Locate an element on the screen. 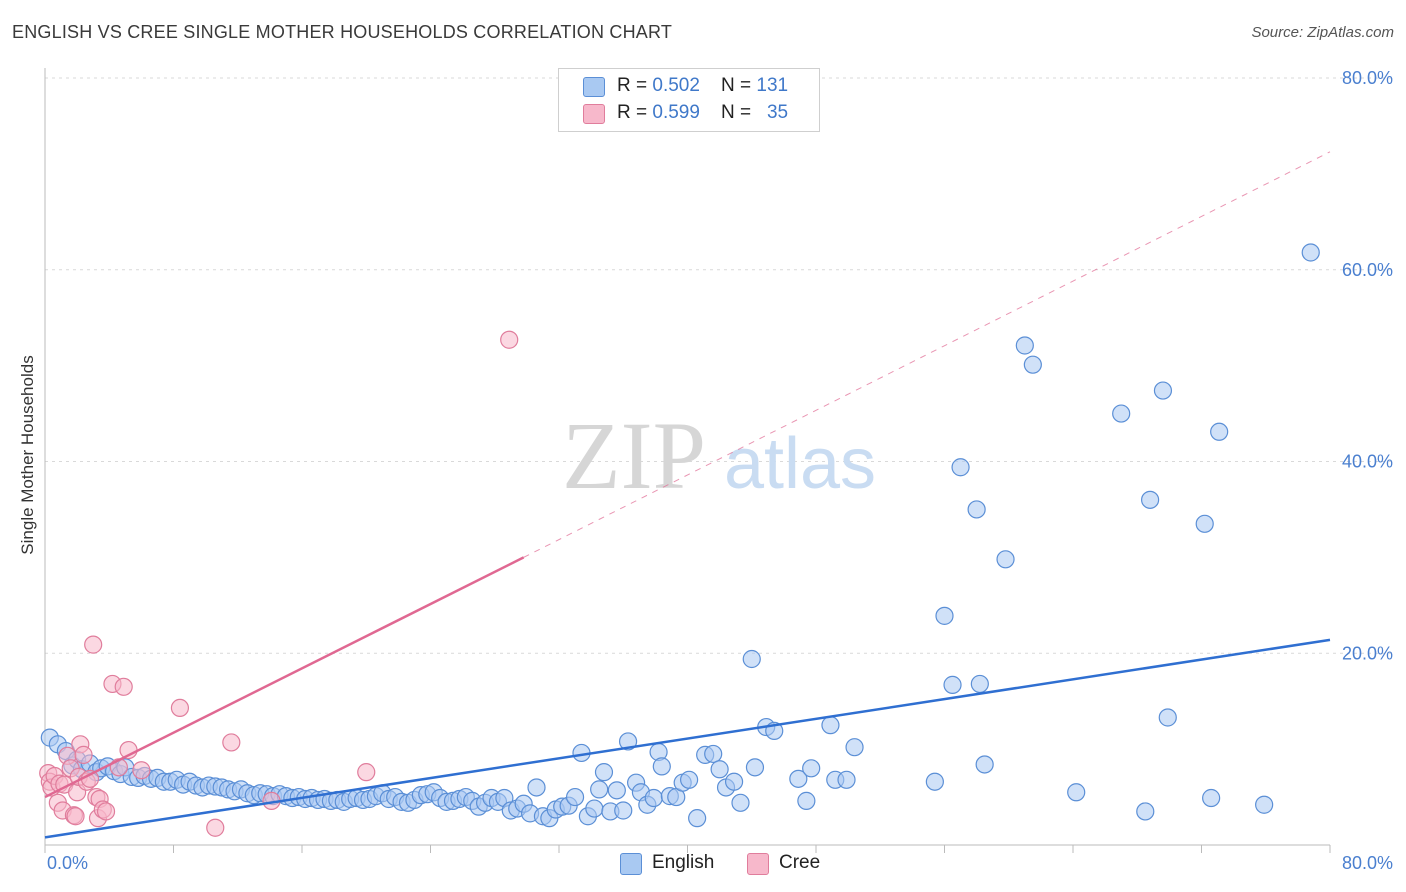 This screenshot has height=892, width=1406. y-tick-label: 40.0% is located at coordinates (1367, 462).